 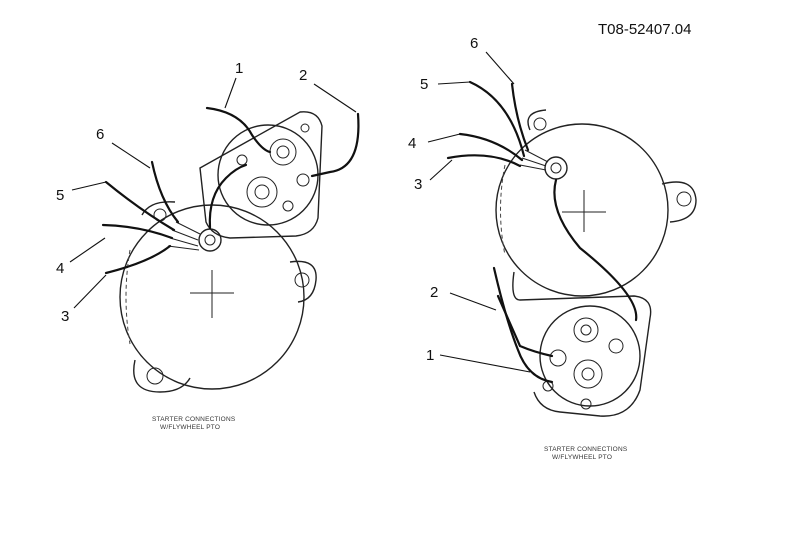 I want to click on left-terminal-lower, so click(x=262, y=192).